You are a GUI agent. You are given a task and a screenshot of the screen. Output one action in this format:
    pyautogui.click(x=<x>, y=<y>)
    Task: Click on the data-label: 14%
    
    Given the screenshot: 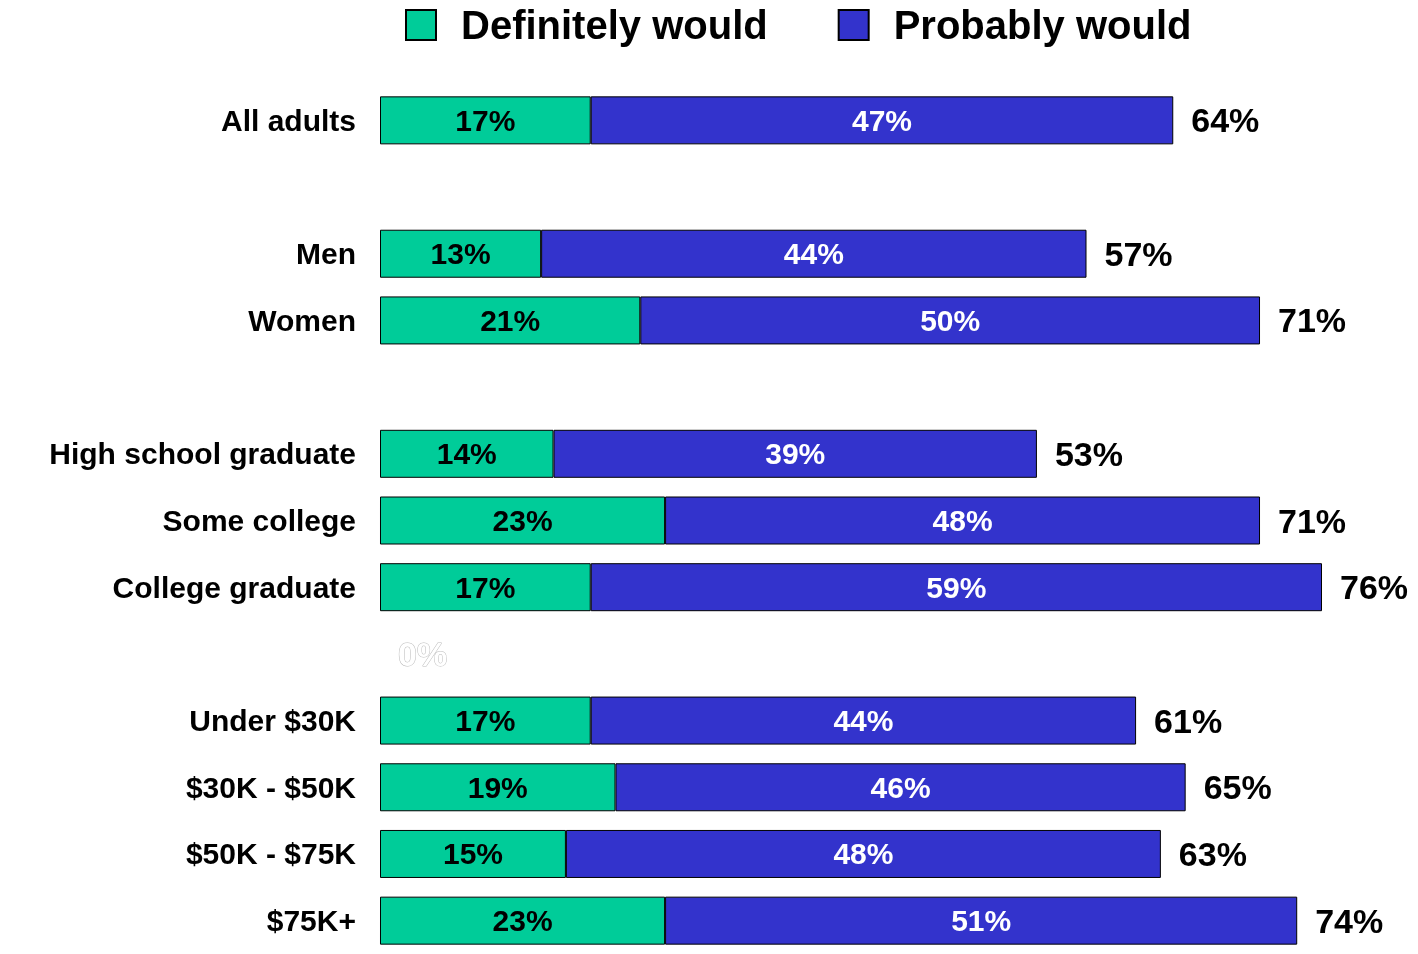 What is the action you would take?
    pyautogui.click(x=466, y=454)
    